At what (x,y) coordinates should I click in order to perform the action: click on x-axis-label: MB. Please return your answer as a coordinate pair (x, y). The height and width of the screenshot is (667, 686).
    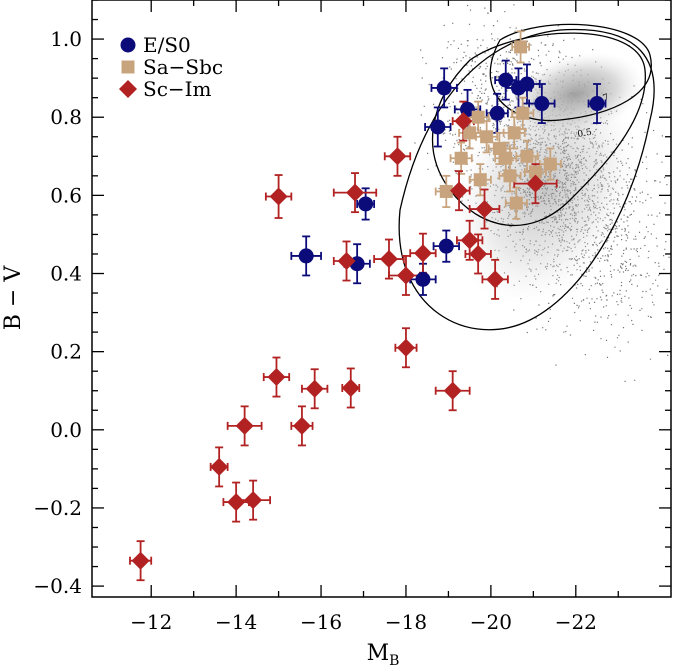
    Looking at the image, I should click on (383, 654).